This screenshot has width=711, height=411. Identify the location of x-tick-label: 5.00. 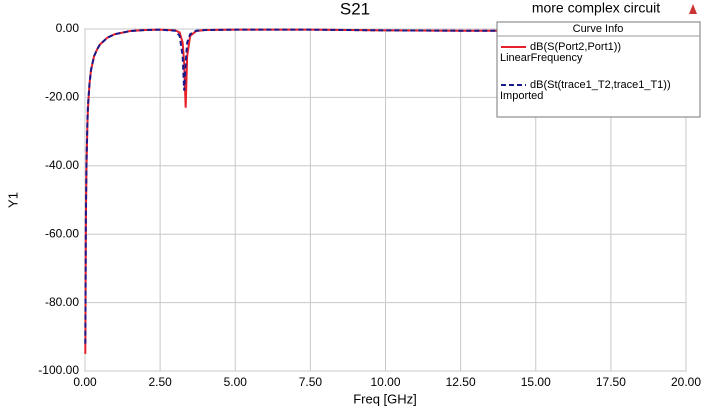
(236, 382).